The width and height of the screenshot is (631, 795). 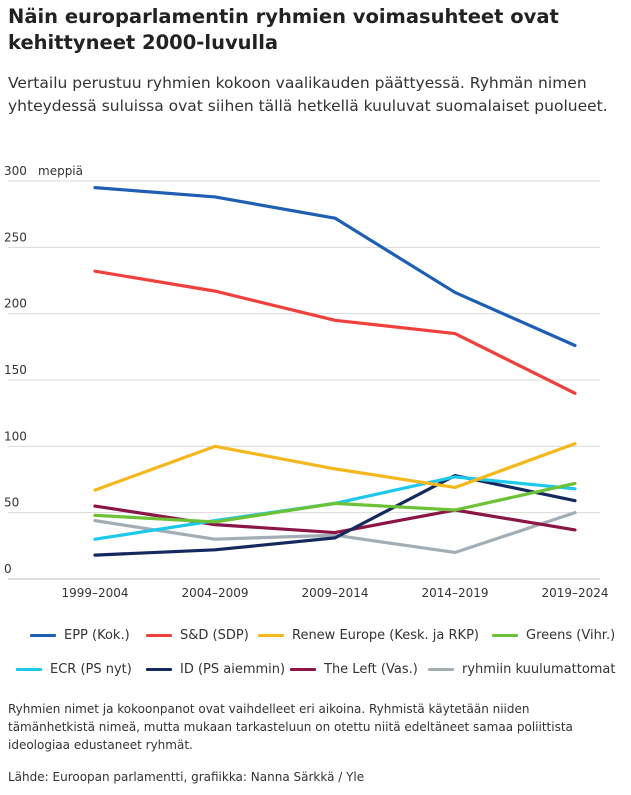 I want to click on legend-label: S&D (SDP), so click(x=214, y=635).